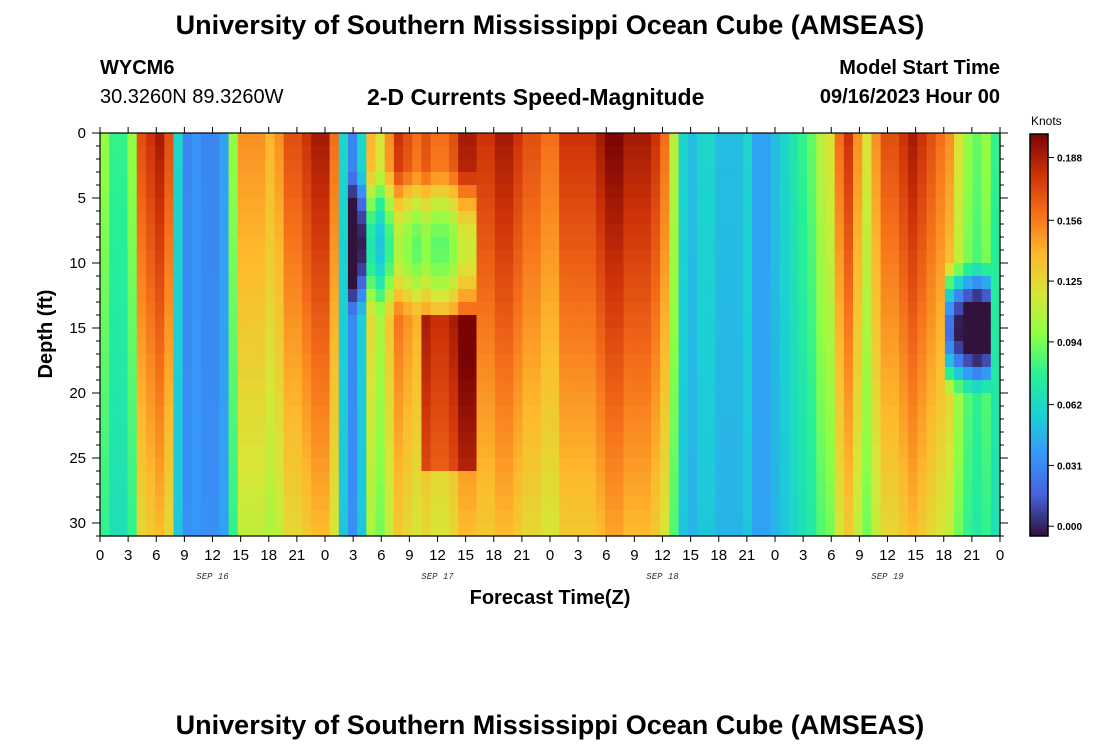  Describe the element at coordinates (77, 328) in the screenshot. I see `y-tick-label: 15` at that location.